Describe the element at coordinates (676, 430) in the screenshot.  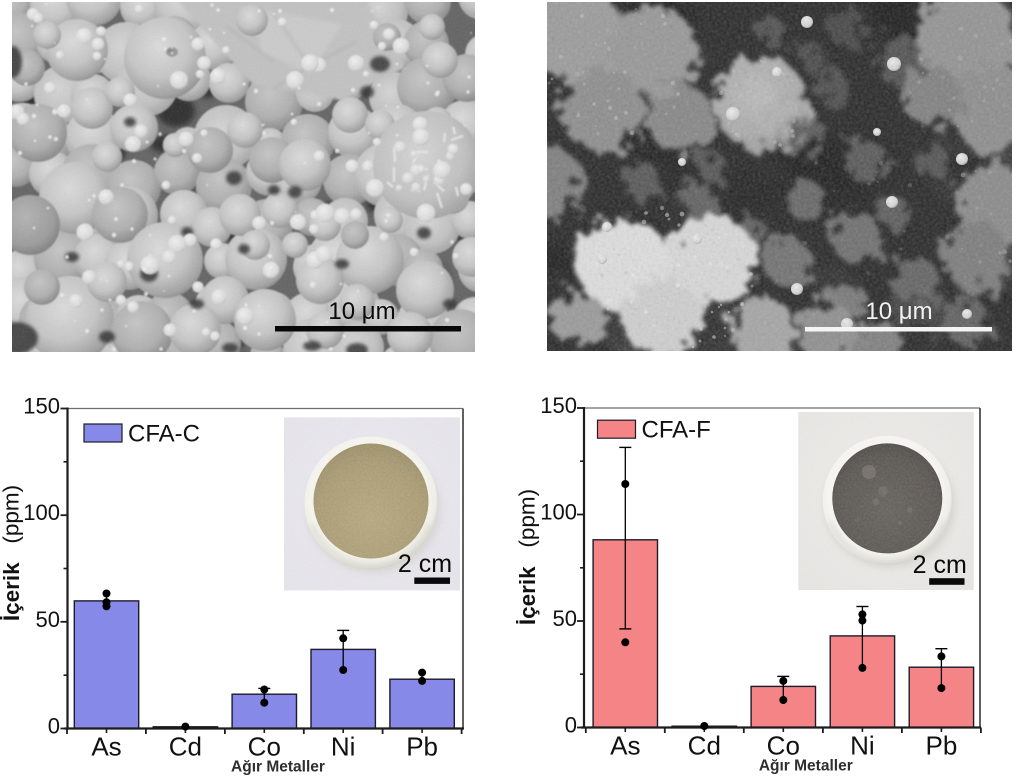
I see `svg-text: CFA-F` at that location.